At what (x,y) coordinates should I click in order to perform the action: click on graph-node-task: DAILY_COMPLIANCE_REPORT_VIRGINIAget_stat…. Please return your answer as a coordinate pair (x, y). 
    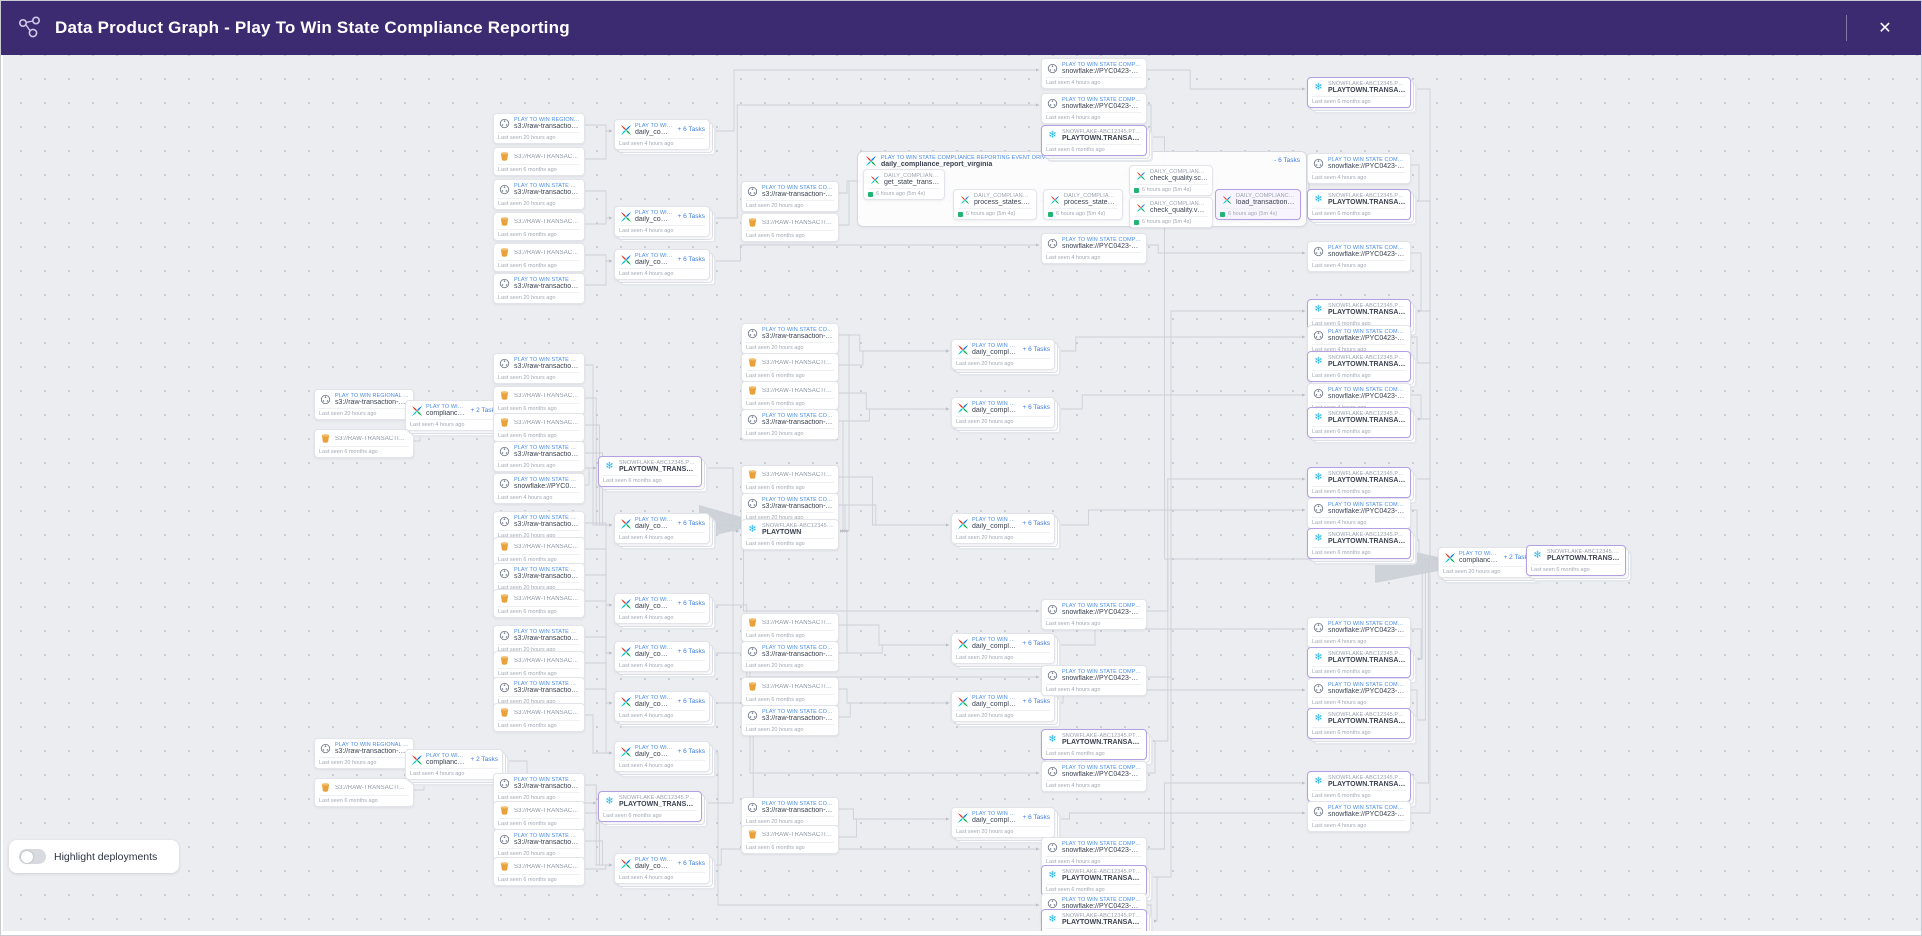
    Looking at the image, I should click on (904, 184).